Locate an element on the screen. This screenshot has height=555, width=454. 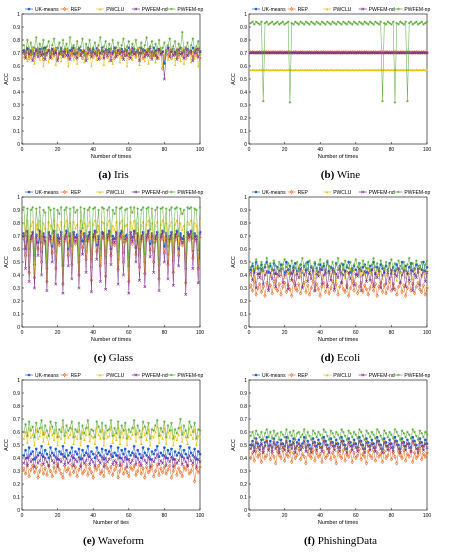
y-tick-label: 1 is located at coordinates (18, 15).